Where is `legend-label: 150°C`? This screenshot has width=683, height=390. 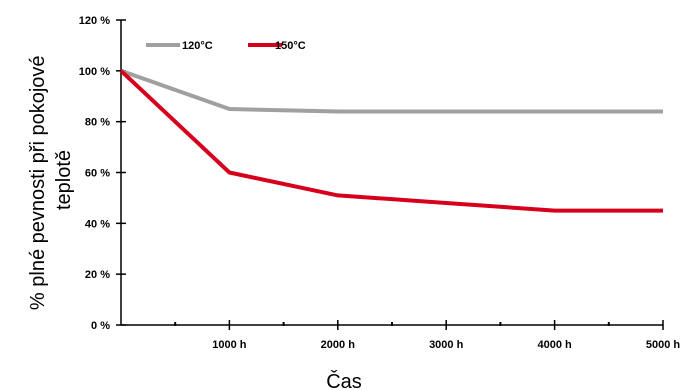
legend-label: 150°C is located at coordinates (290, 46).